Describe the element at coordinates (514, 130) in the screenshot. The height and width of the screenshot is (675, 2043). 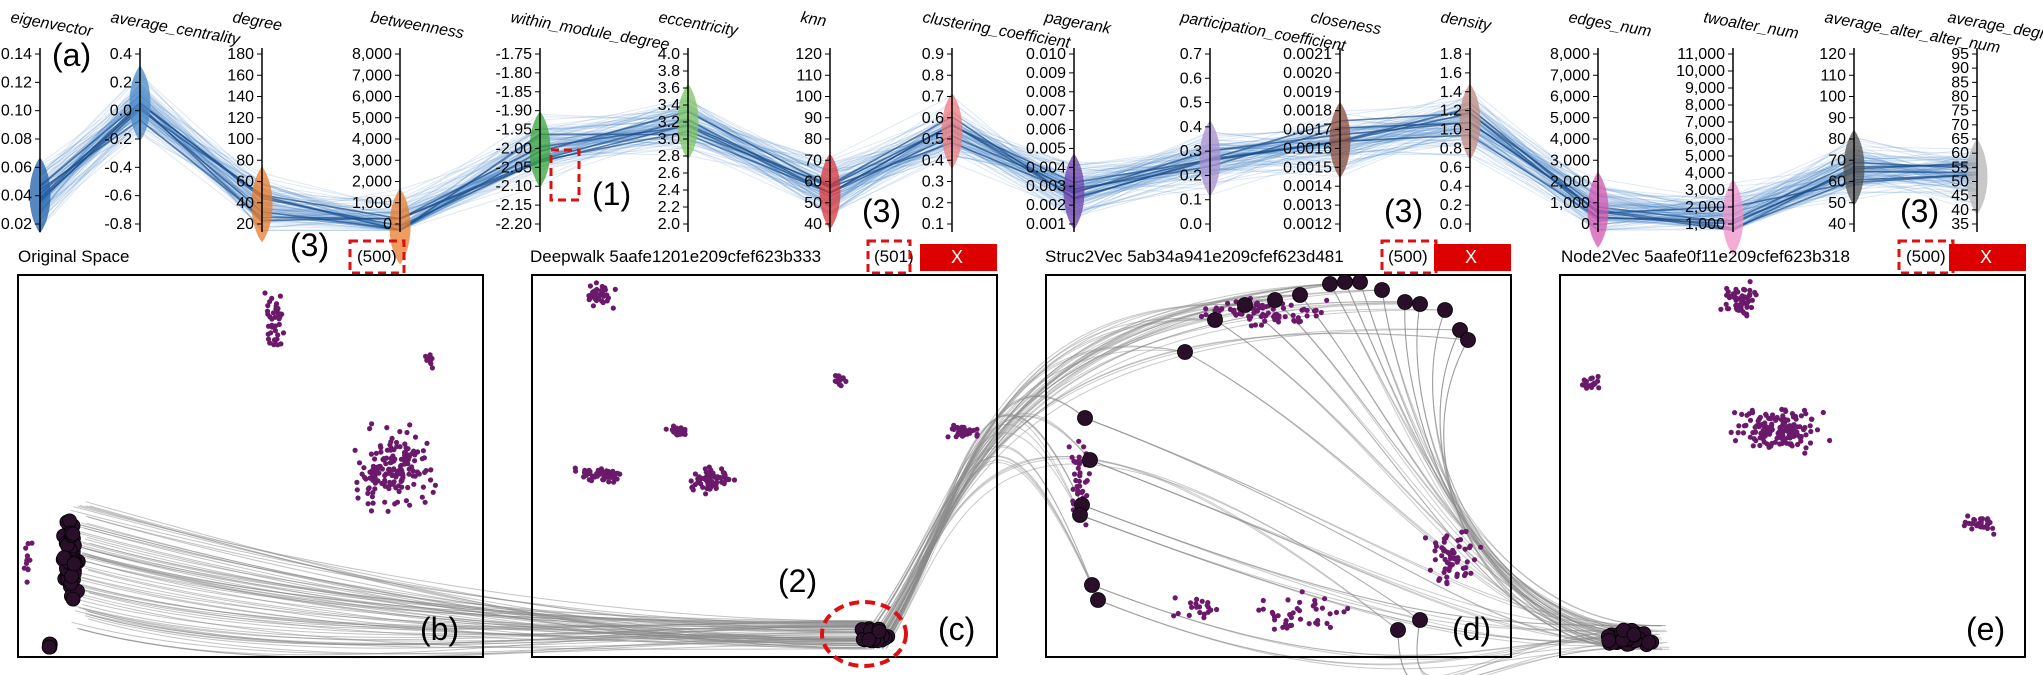
I see `tick-label: -1.95` at that location.